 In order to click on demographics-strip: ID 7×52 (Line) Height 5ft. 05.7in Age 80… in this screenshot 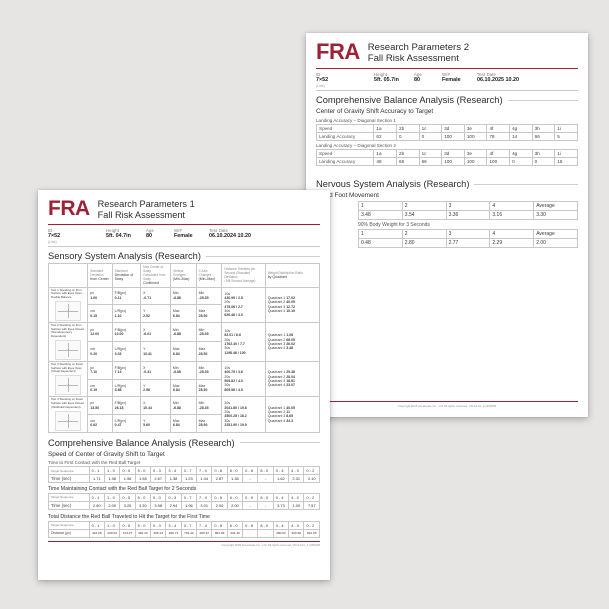, I will do `click(447, 80)`.